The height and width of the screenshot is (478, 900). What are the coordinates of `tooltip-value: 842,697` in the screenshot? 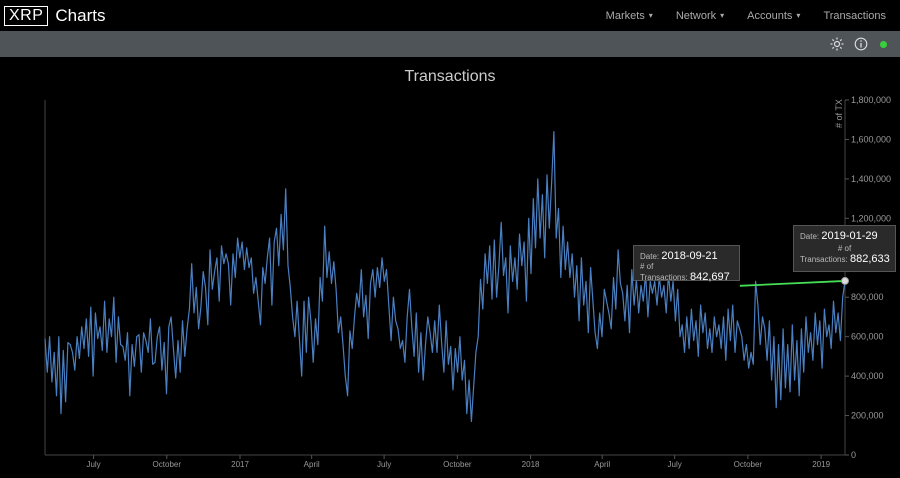 It's located at (709, 277).